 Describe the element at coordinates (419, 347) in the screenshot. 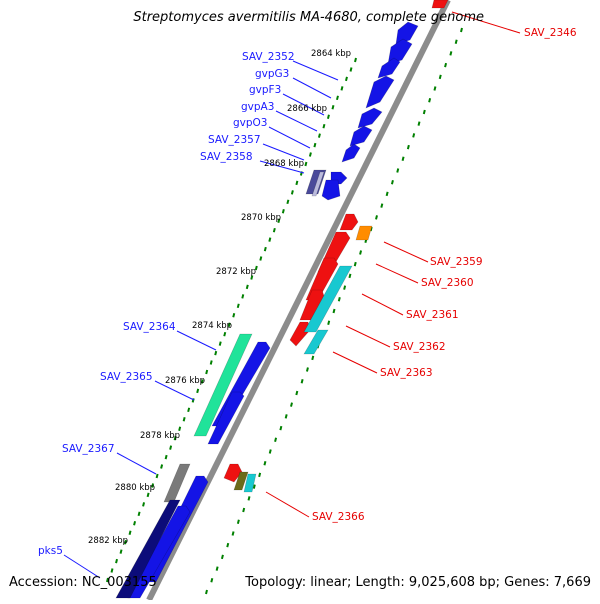

I see `gene-label-right: SAV_2362` at that location.